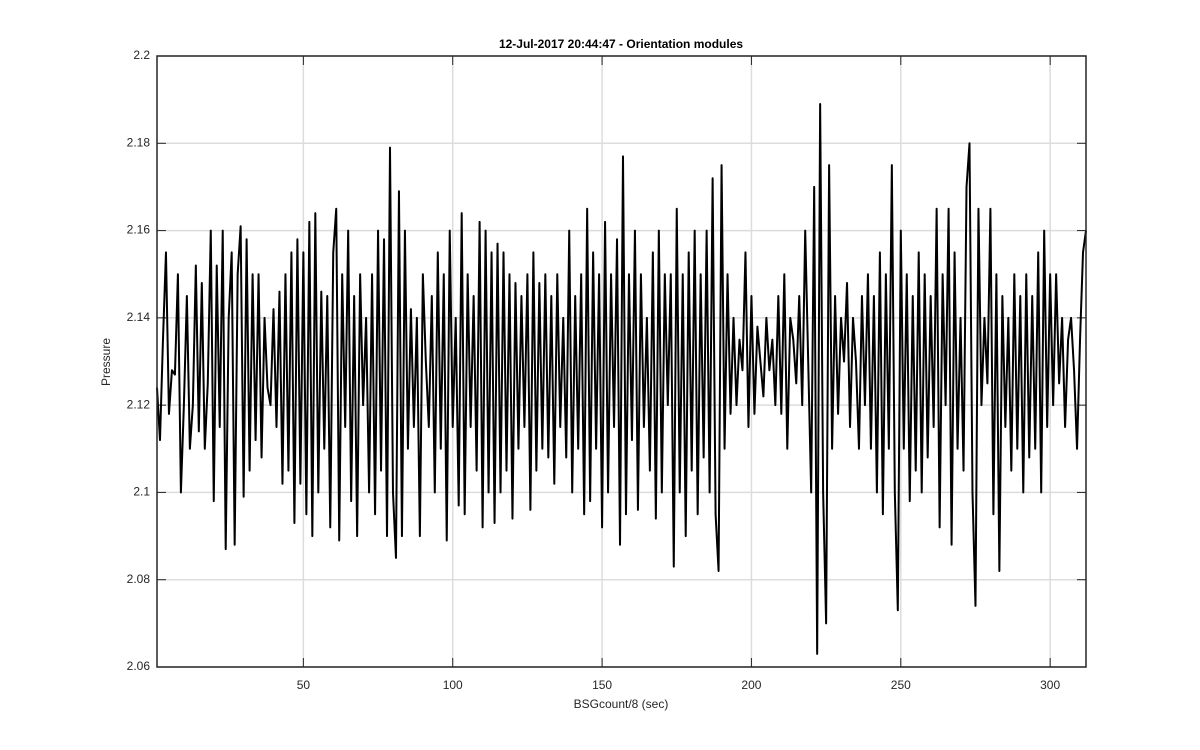 Image resolution: width=1200 pixels, height=750 pixels. Describe the element at coordinates (141, 55) in the screenshot. I see `y-tick-label: 2.2` at that location.